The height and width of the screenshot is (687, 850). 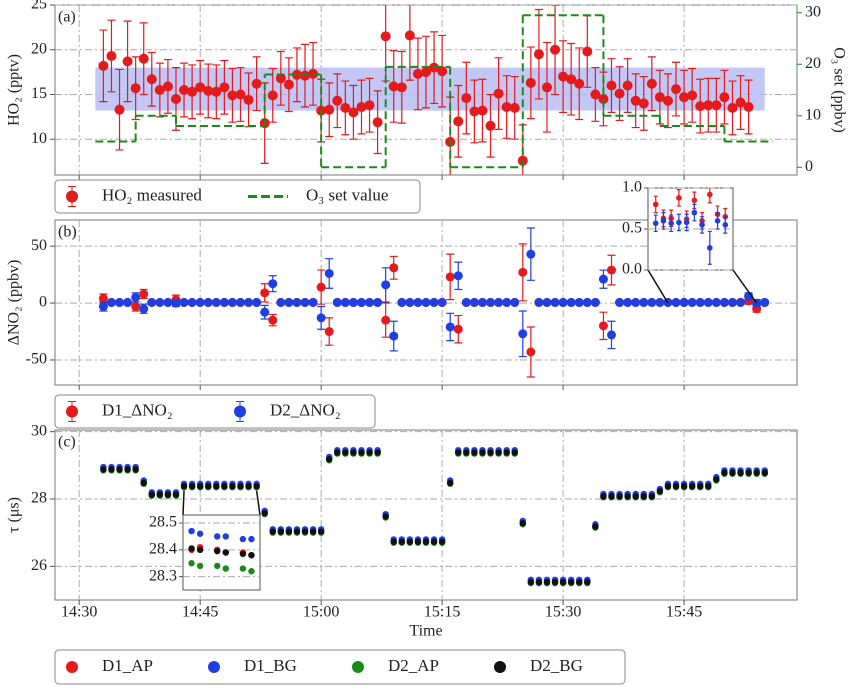 What do you see at coordinates (442, 612) in the screenshot?
I see `x-tick-label: 15:15` at bounding box center [442, 612].